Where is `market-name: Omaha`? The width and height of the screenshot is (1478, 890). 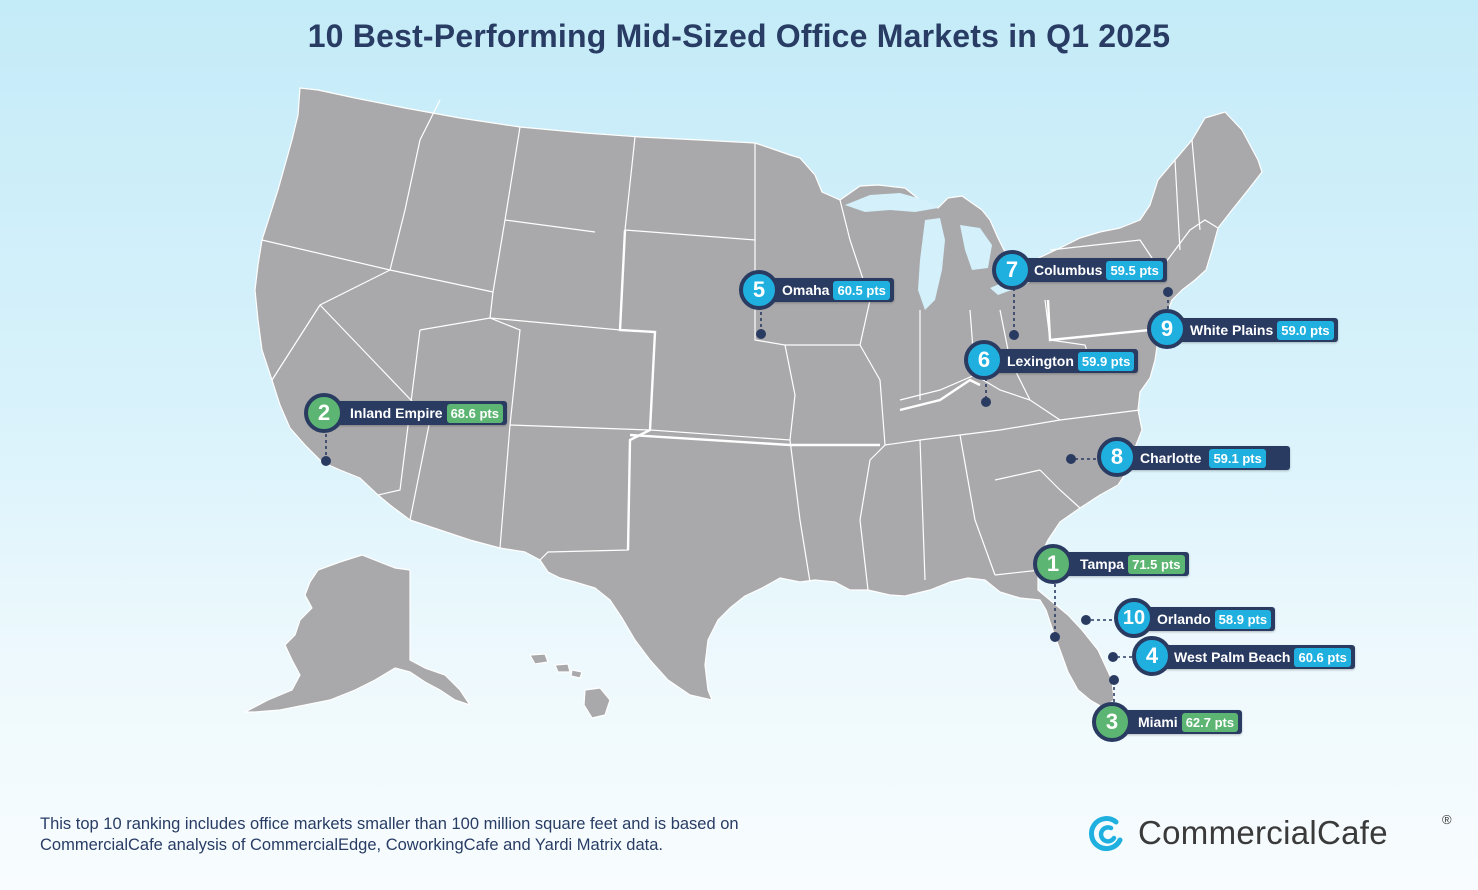
market-name: Omaha is located at coordinates (806, 290).